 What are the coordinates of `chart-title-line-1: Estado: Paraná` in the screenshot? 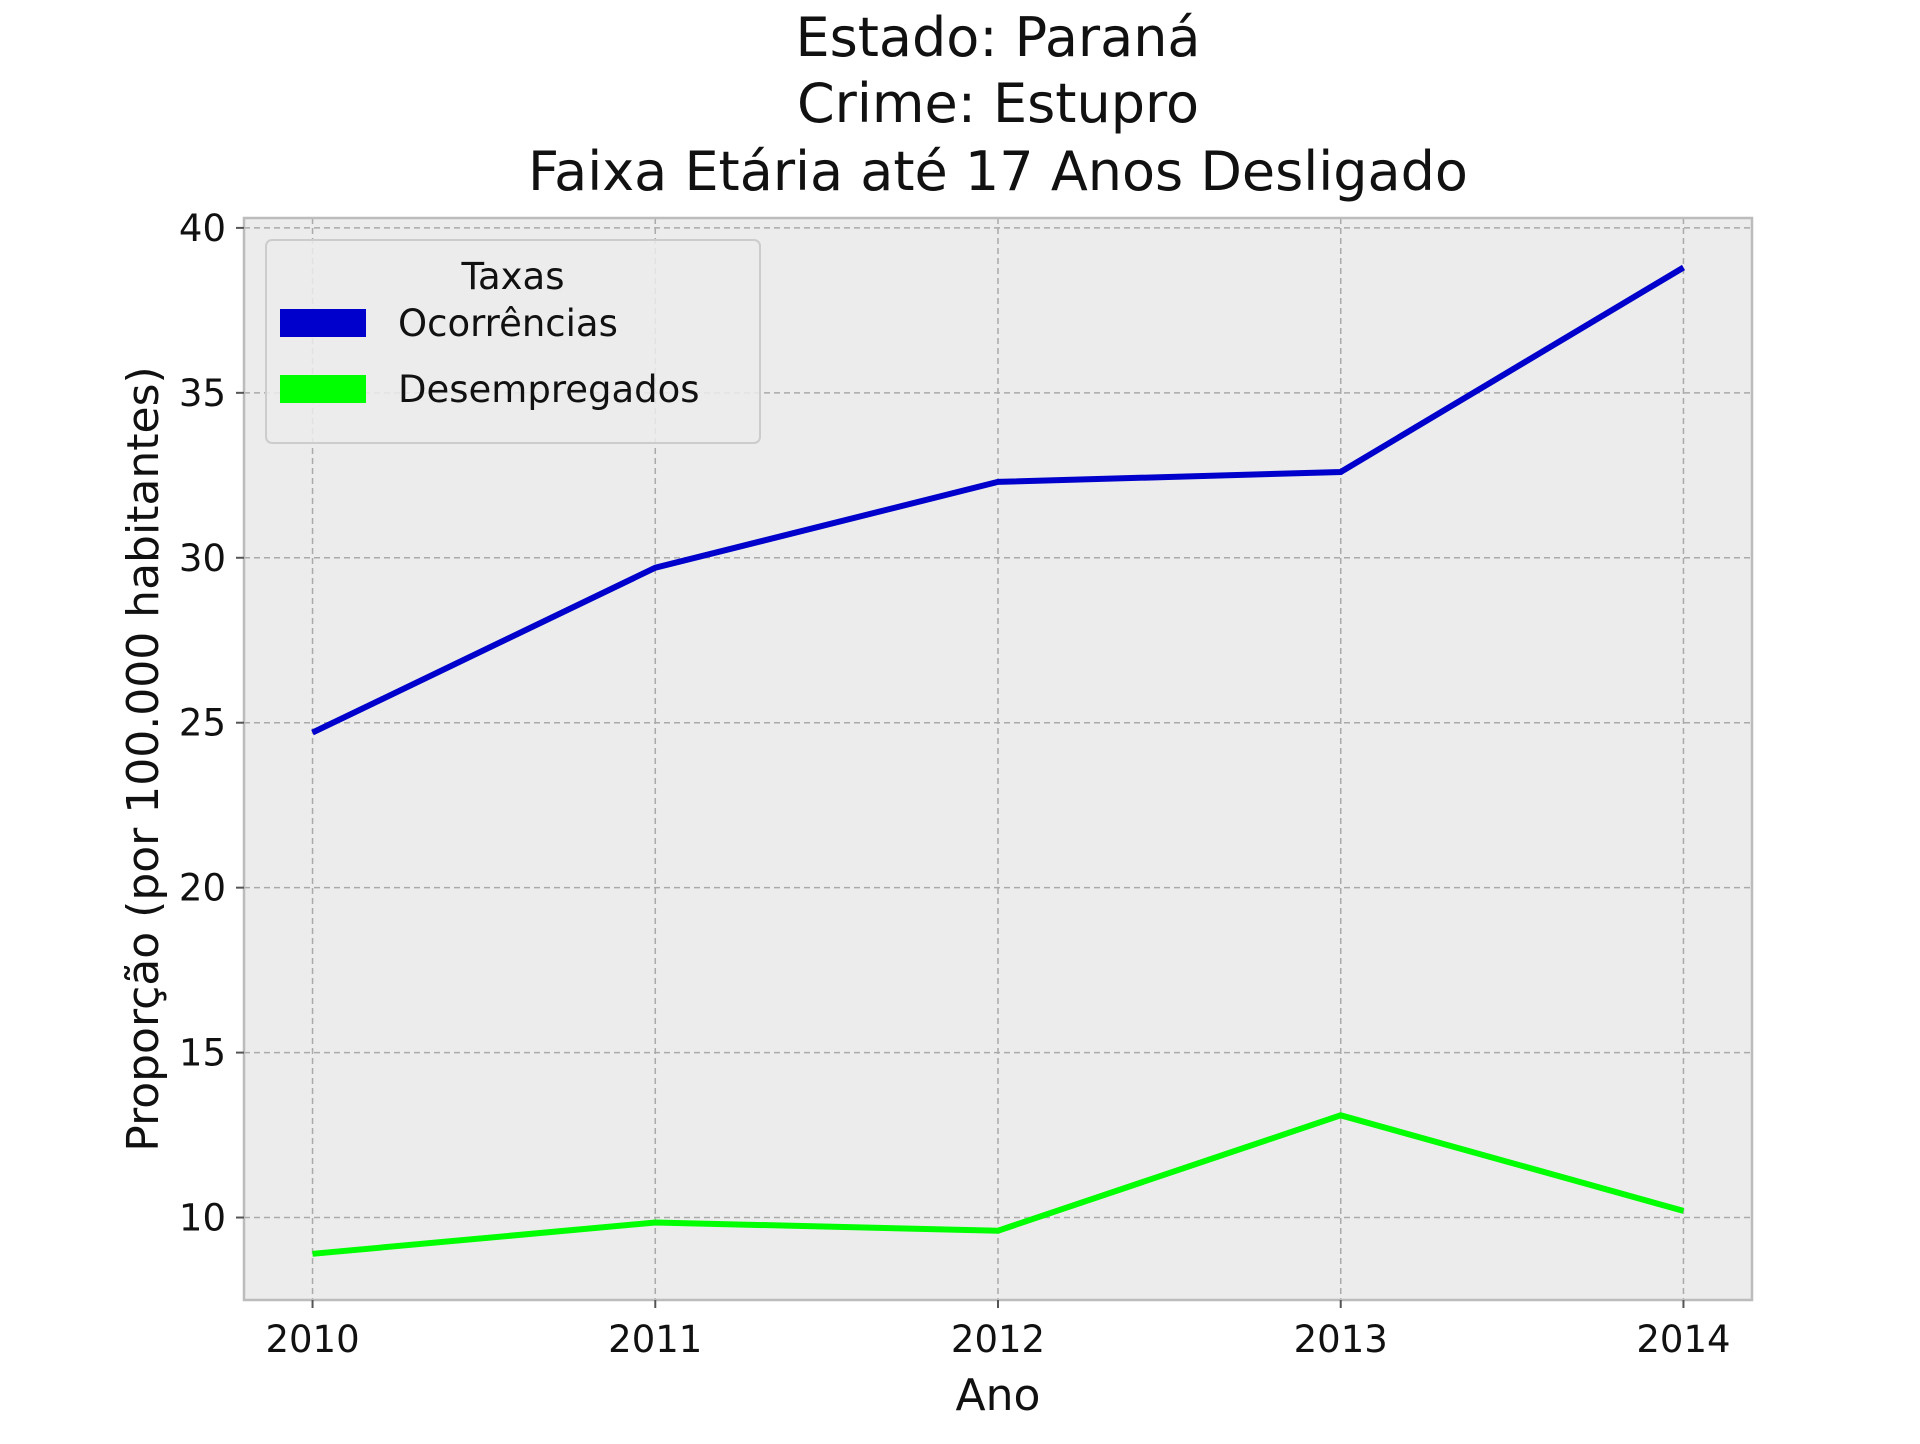 It's located at (997, 37).